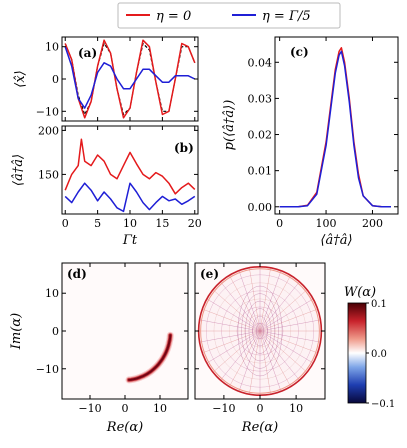 This screenshot has height=448, width=407. I want to click on y-tick-label-c: 0.02, so click(260, 135).